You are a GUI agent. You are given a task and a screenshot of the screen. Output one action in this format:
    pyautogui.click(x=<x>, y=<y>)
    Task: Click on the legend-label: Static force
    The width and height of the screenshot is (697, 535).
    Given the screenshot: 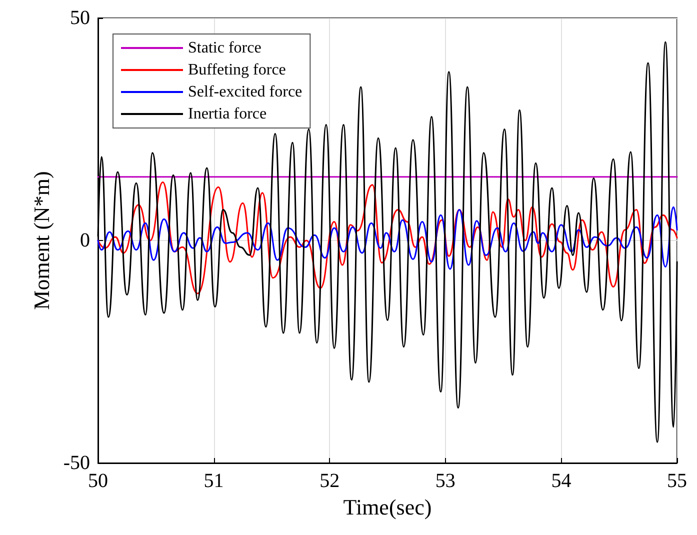 What is the action you would take?
    pyautogui.click(x=225, y=48)
    